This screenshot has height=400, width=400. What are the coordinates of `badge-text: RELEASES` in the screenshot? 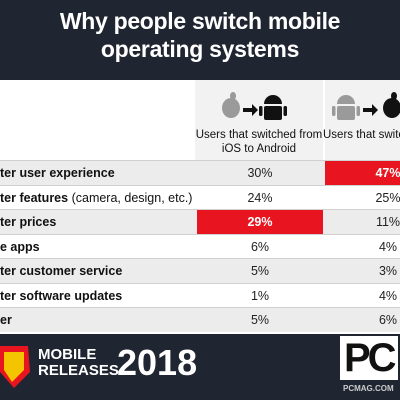 It's located at (78, 370).